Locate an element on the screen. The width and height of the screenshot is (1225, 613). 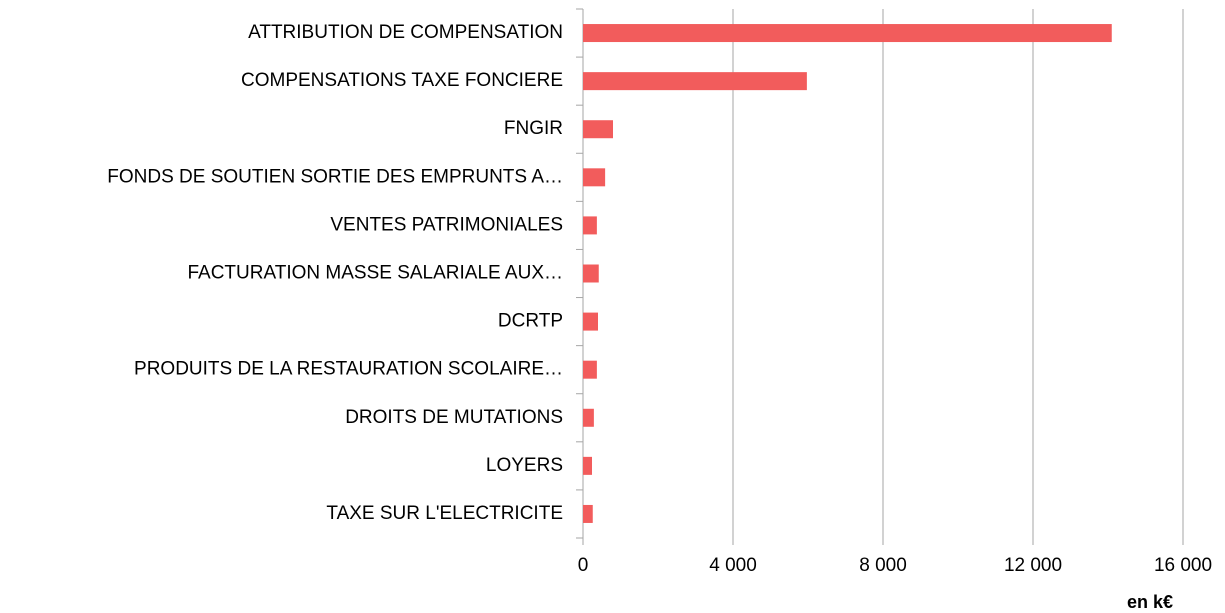
x-axis-label: en k€ is located at coordinates (1150, 602).